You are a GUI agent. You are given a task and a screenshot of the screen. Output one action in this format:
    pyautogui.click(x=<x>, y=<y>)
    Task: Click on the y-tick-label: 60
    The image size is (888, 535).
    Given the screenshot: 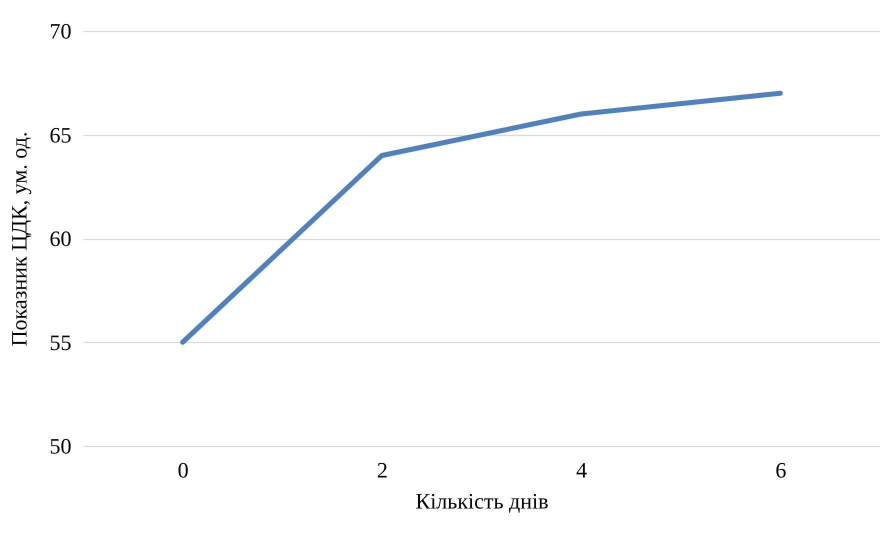 What is the action you would take?
    pyautogui.click(x=61, y=238)
    